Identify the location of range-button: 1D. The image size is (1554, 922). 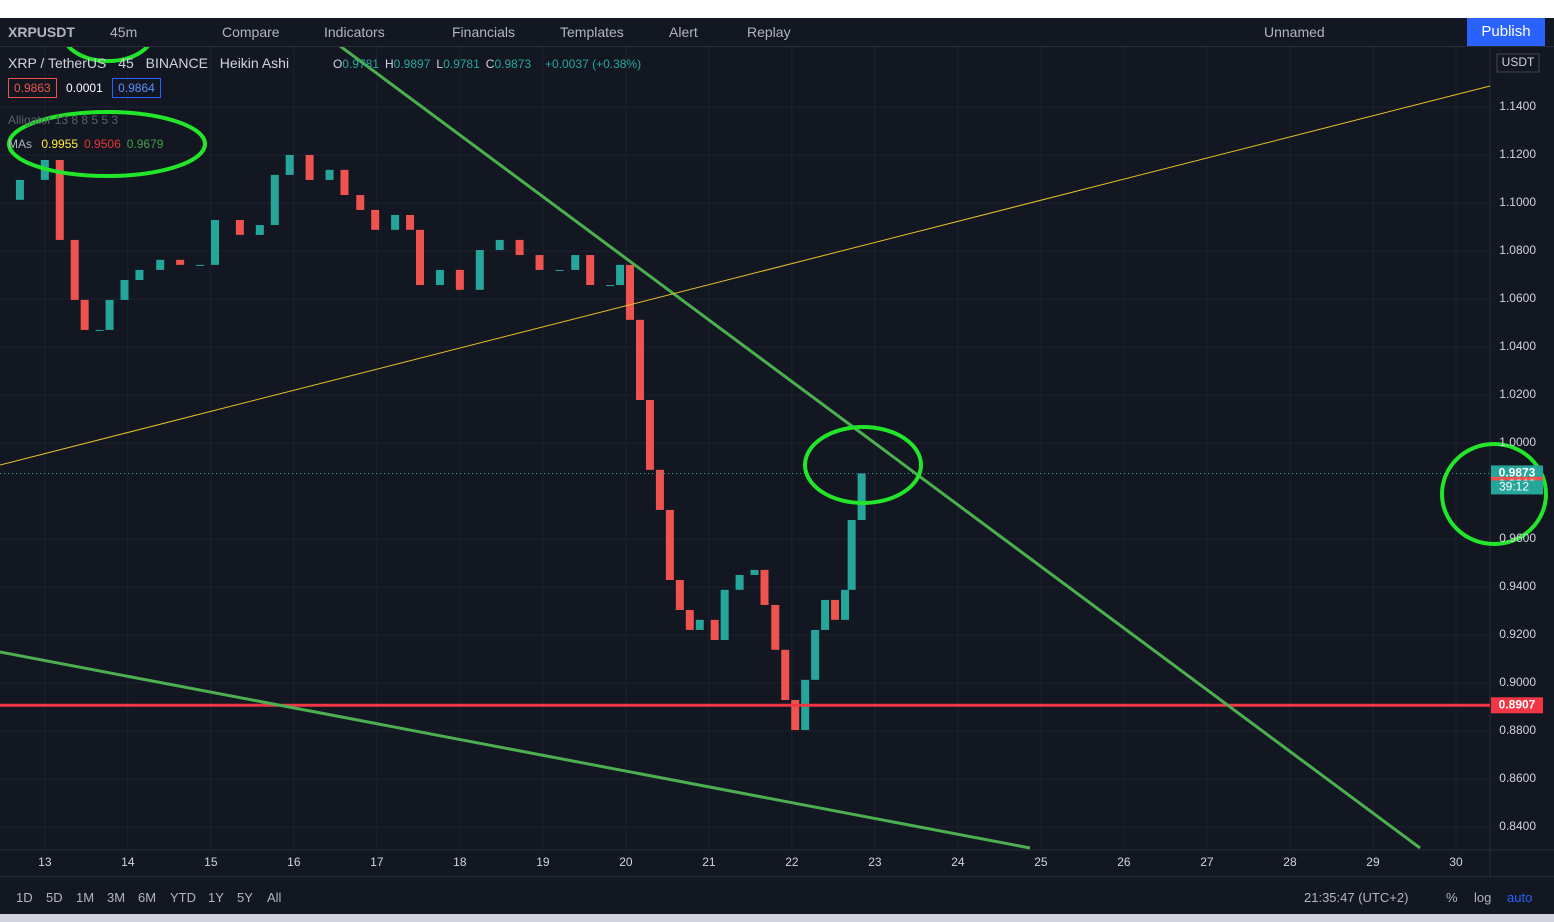
(24, 897).